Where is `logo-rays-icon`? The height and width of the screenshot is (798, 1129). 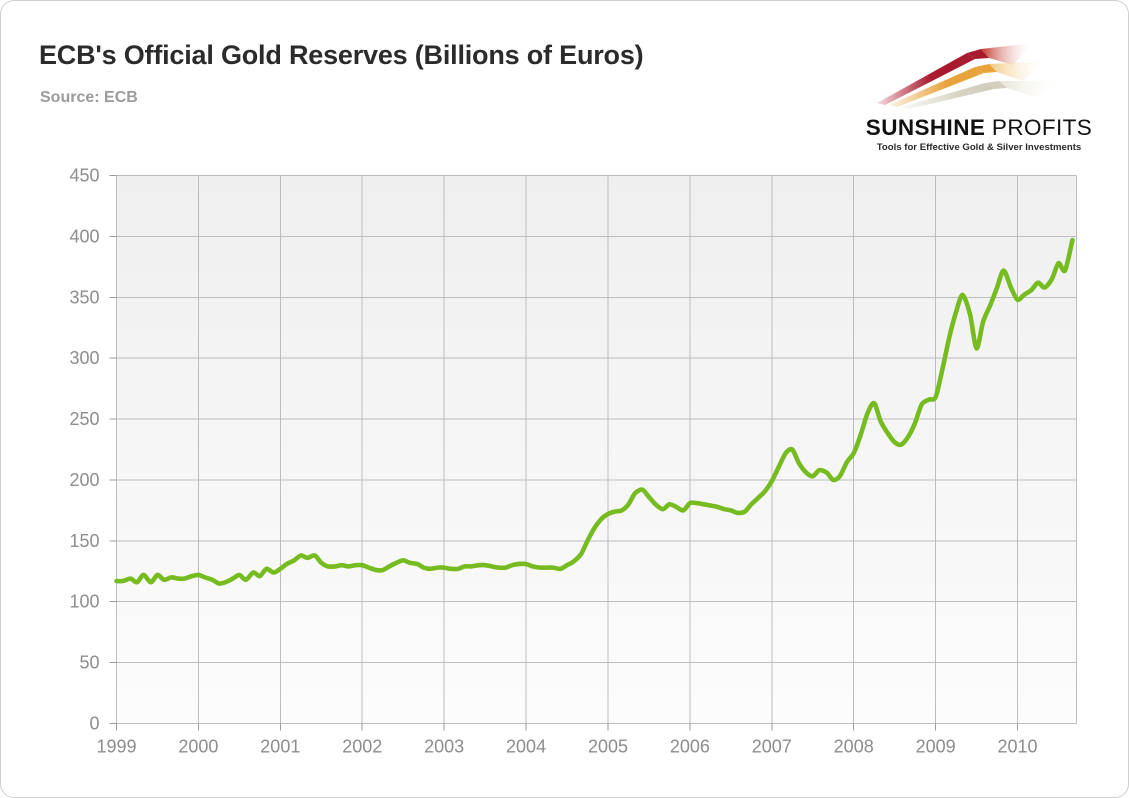
logo-rays-icon is located at coordinates (968, 76).